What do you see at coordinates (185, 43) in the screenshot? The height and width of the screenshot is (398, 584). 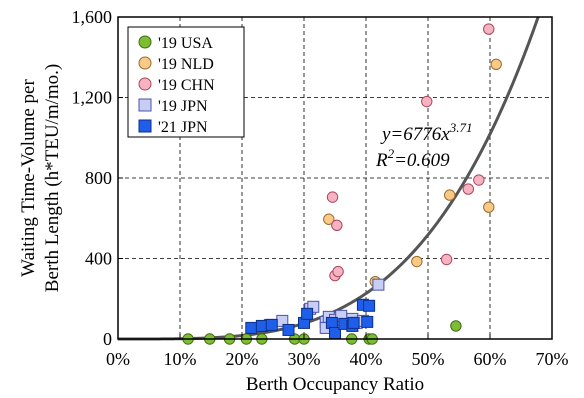 I see `legend-label: '19 USA` at bounding box center [185, 43].